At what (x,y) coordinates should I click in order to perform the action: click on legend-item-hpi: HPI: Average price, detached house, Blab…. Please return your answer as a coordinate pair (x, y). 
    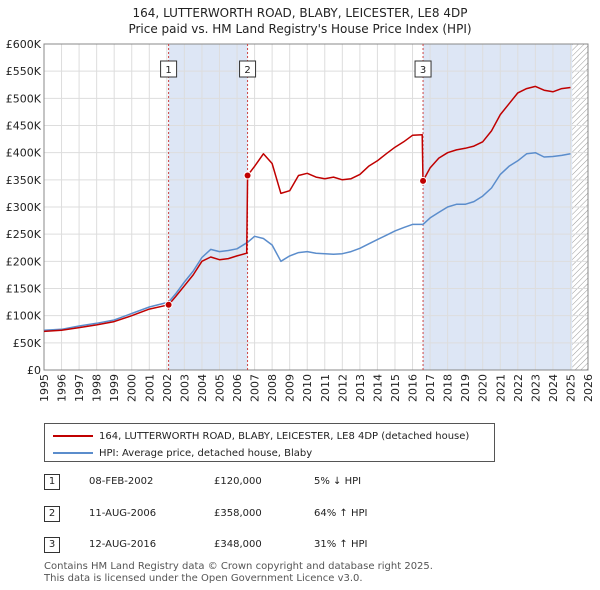
    Looking at the image, I should click on (182, 453).